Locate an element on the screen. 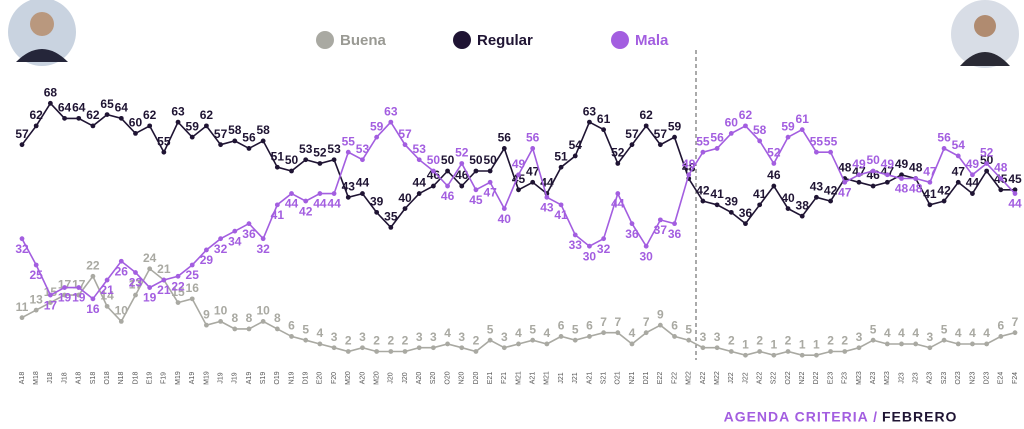 The image size is (1024, 429). data-label: 10 is located at coordinates (263, 311).